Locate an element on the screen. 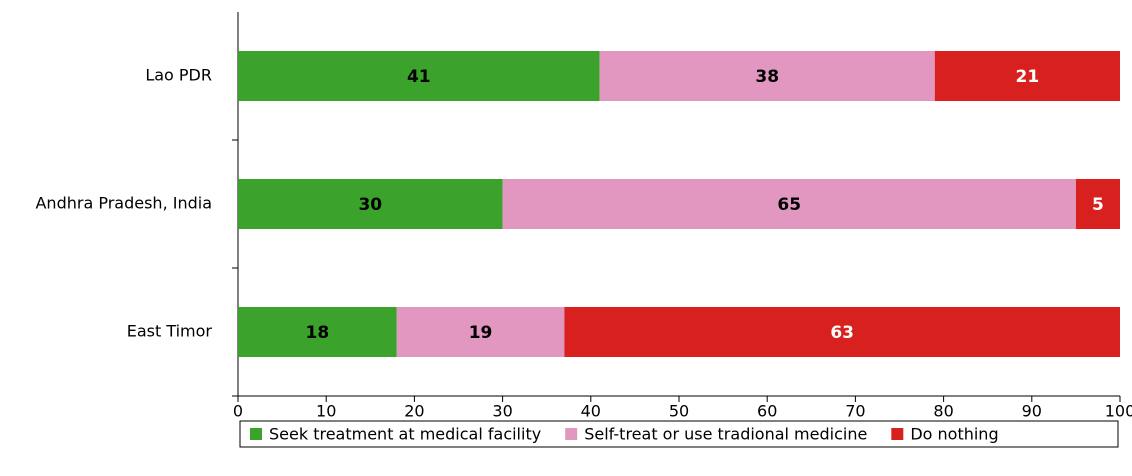  legend-label: Do nothing is located at coordinates (954, 434).